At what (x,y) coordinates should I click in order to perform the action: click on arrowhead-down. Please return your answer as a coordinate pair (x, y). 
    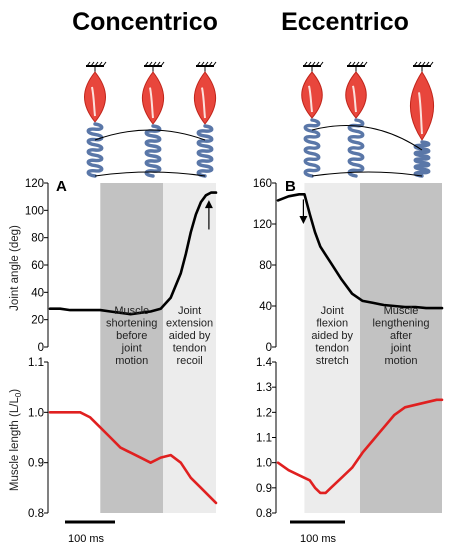
    Looking at the image, I should click on (303, 219).